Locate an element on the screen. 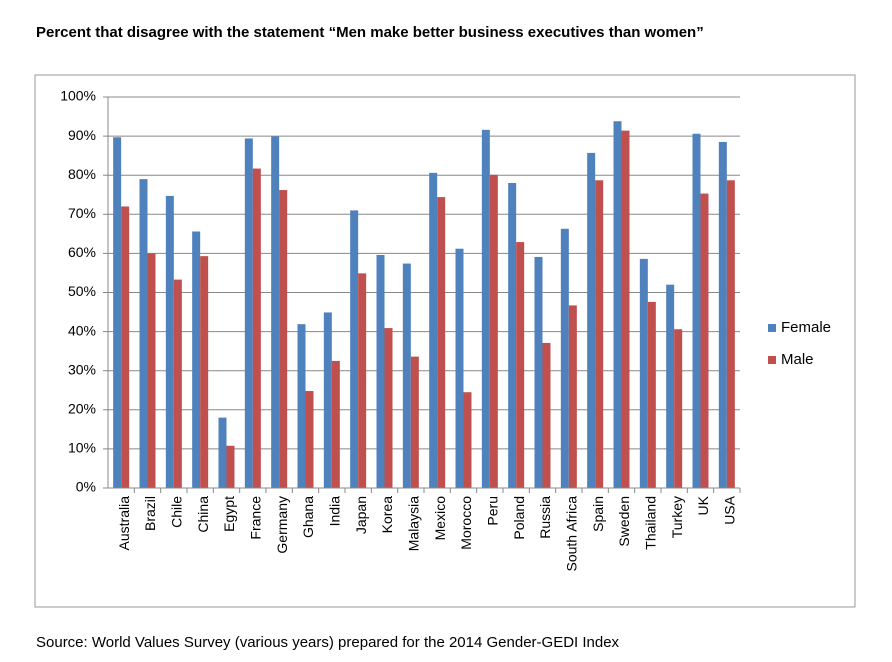 This screenshot has width=892, height=662. x-tick-label: Poland is located at coordinates (519, 518).